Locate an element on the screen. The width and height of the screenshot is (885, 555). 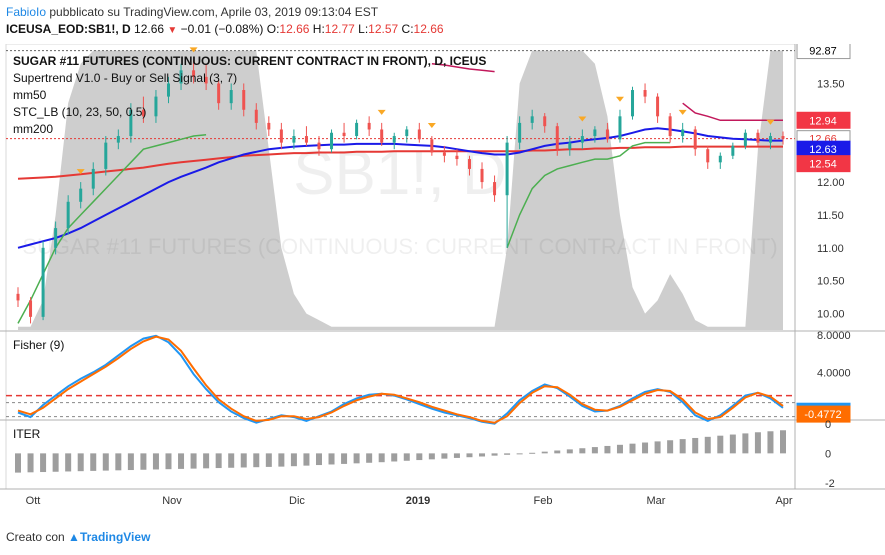
price-change: −0.01 (−0.08%) is located at coordinates (222, 29).